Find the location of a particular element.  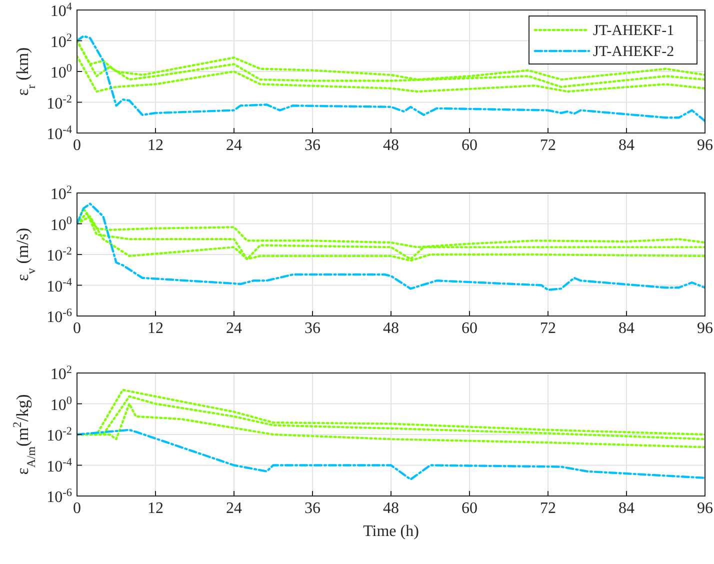

x-axis-title: Time (h) is located at coordinates (391, 531).